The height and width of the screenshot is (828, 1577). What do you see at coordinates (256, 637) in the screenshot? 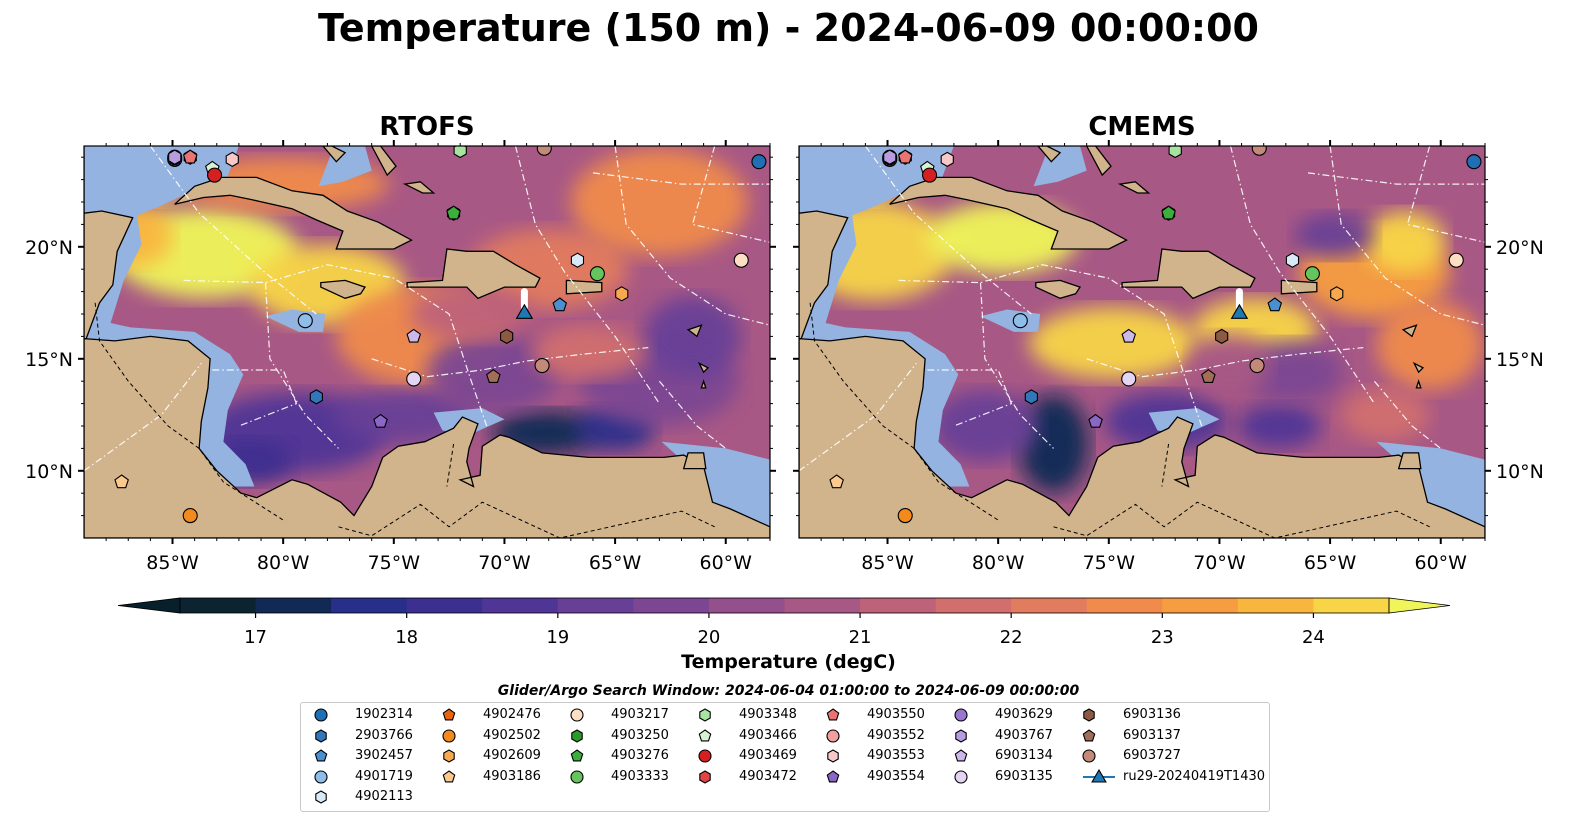
I see `colorbar-tick-label: 17` at bounding box center [256, 637].